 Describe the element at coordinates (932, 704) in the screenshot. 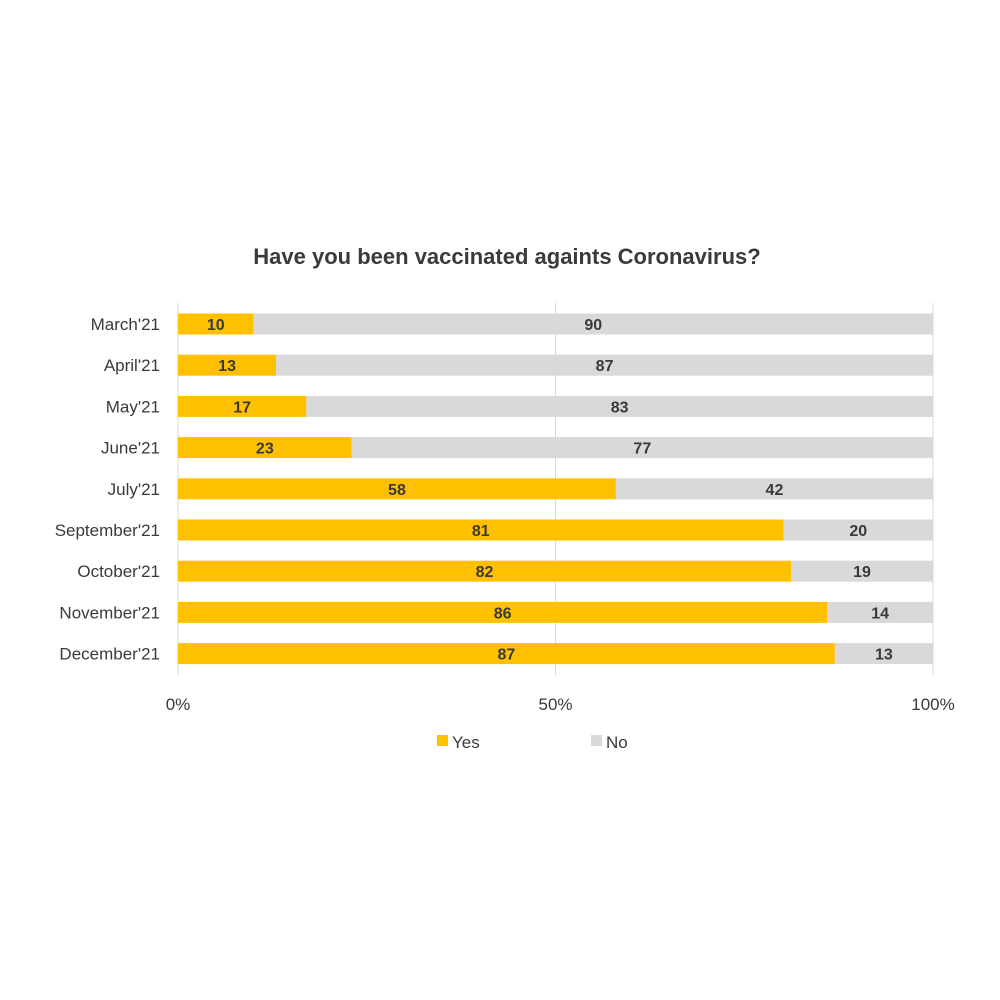

I see `tick-label: 100%` at that location.